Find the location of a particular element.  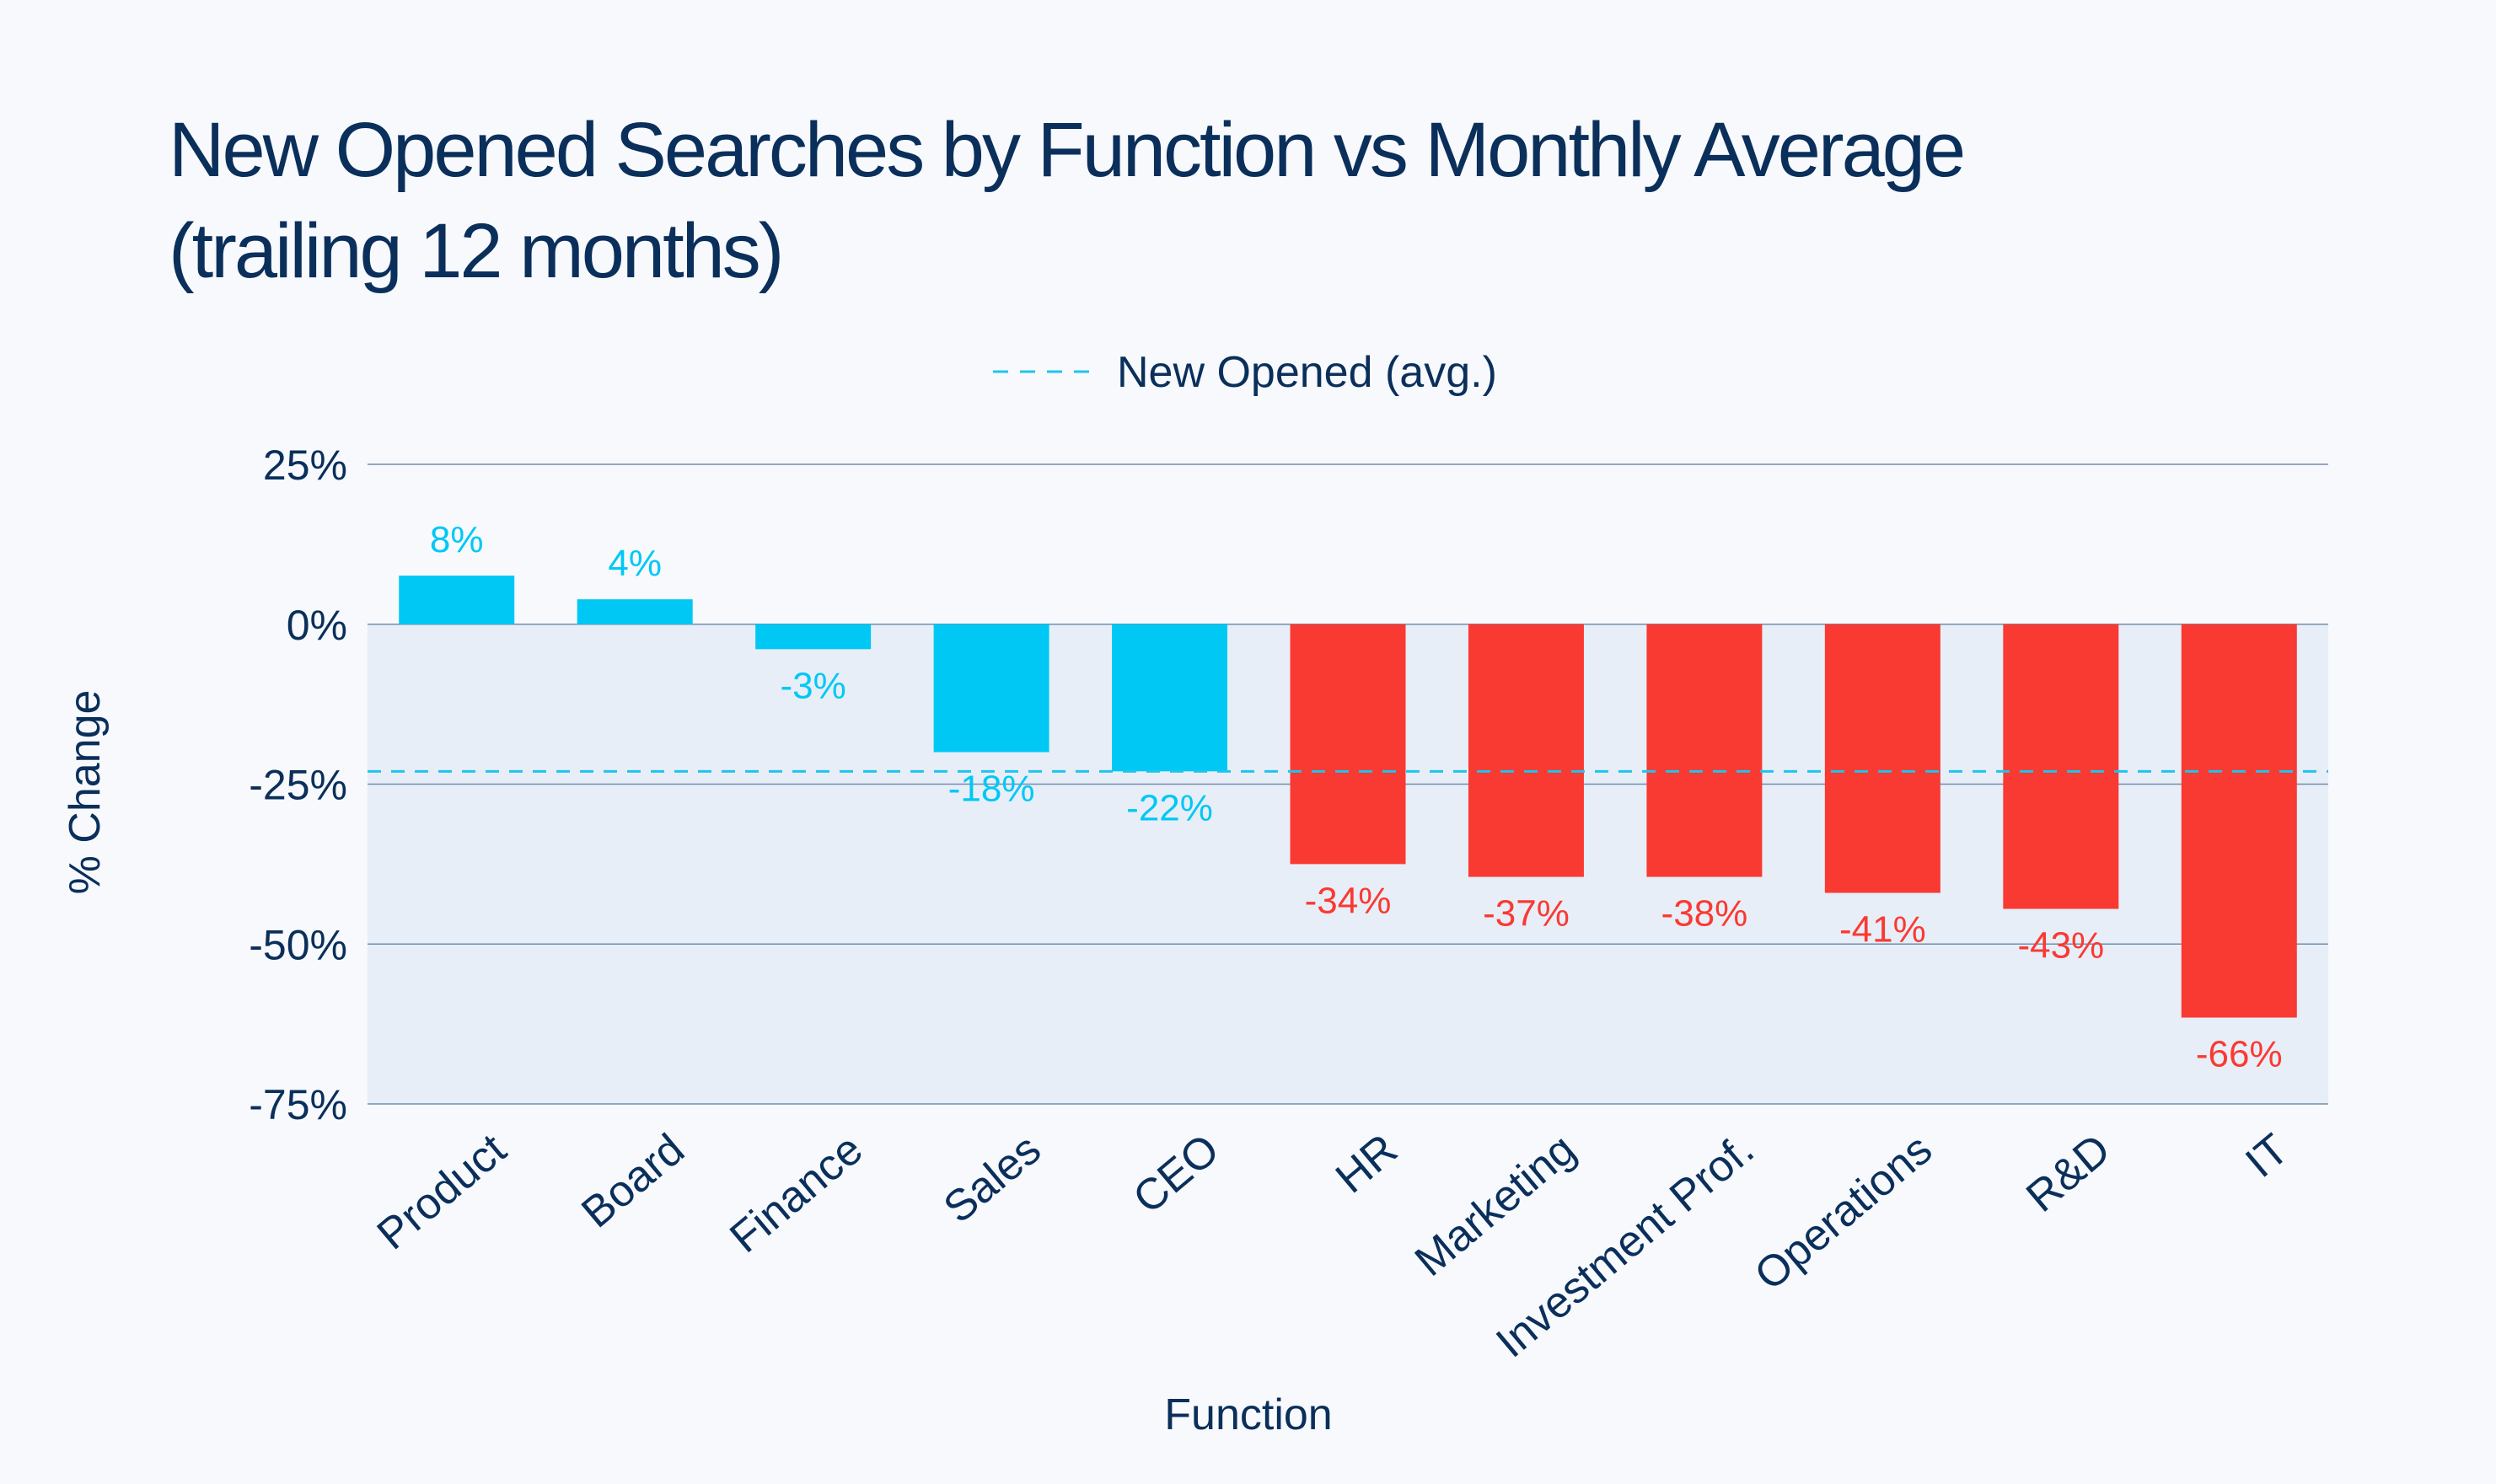

legend-label: New Opened (avg.) is located at coordinates (1307, 372).